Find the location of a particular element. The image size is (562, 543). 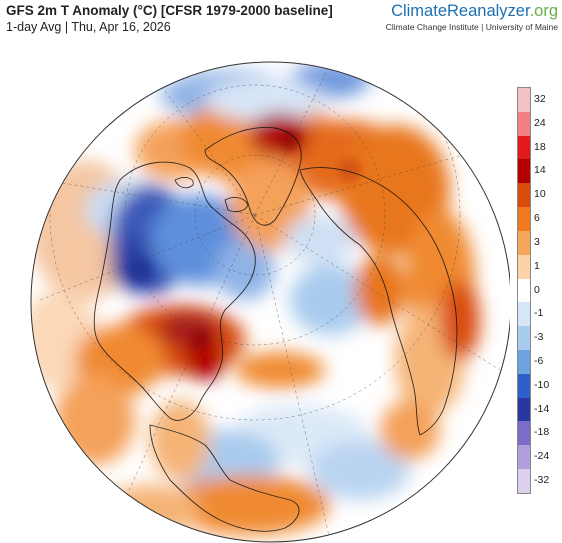

legend-label: -6 is located at coordinates (539, 360).